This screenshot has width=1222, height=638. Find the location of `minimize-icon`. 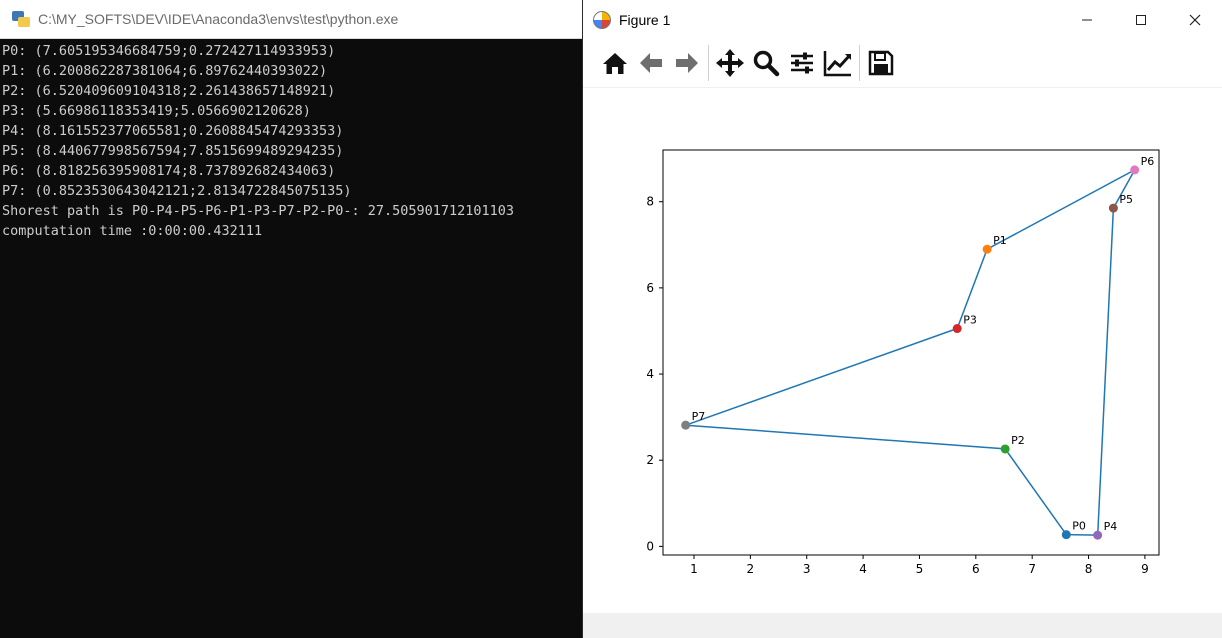

minimize-icon is located at coordinates (1087, 19).